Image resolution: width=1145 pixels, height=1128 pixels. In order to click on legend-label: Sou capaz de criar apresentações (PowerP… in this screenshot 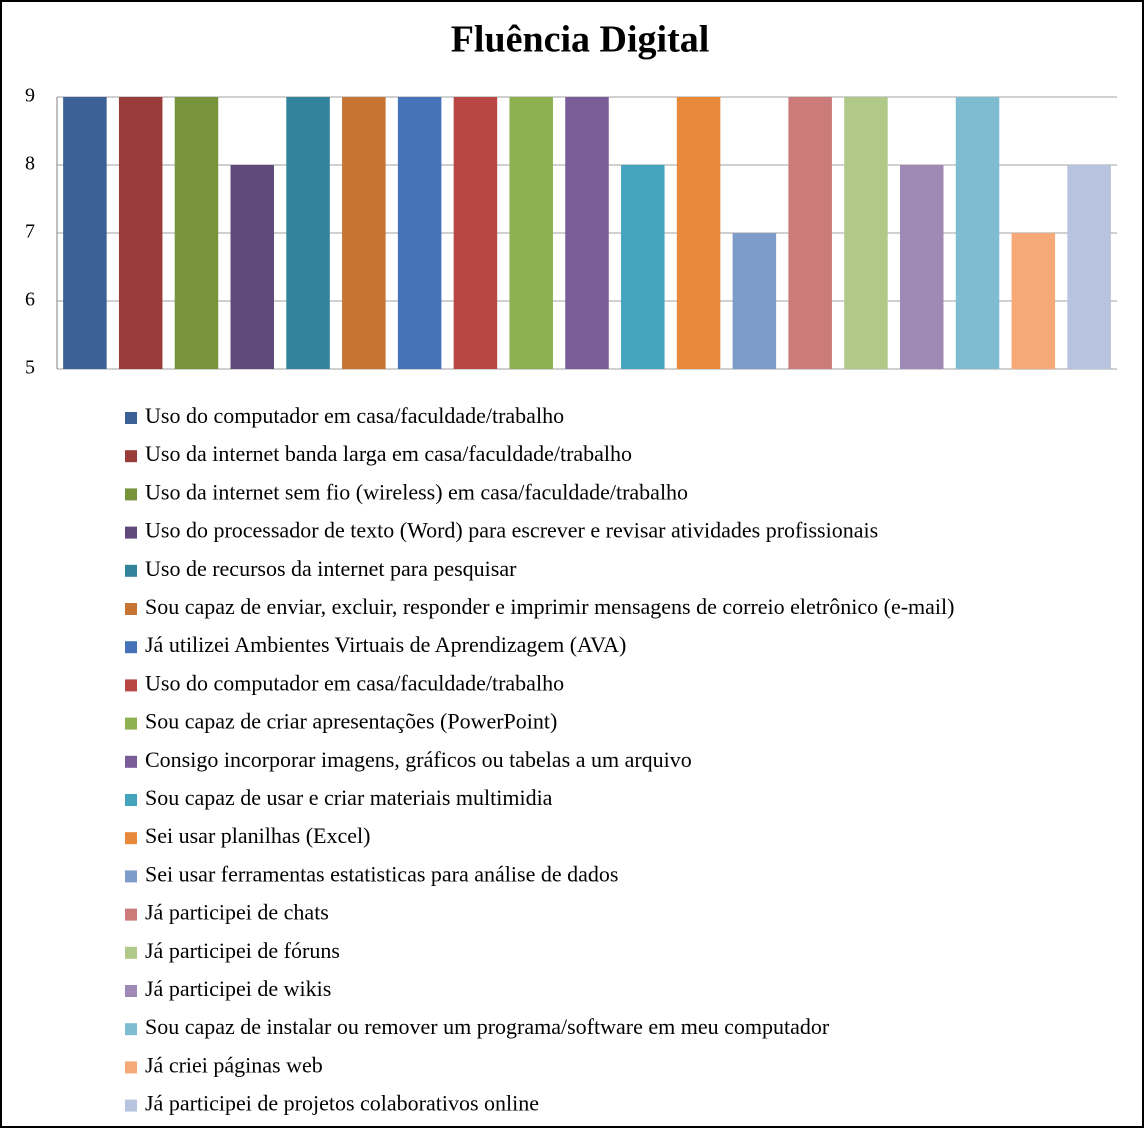, I will do `click(351, 721)`.